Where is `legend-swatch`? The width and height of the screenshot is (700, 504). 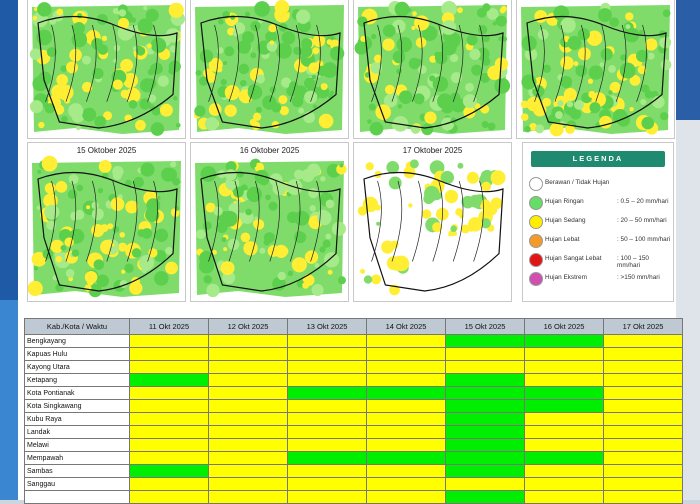
legend-swatch is located at coordinates (536, 222).